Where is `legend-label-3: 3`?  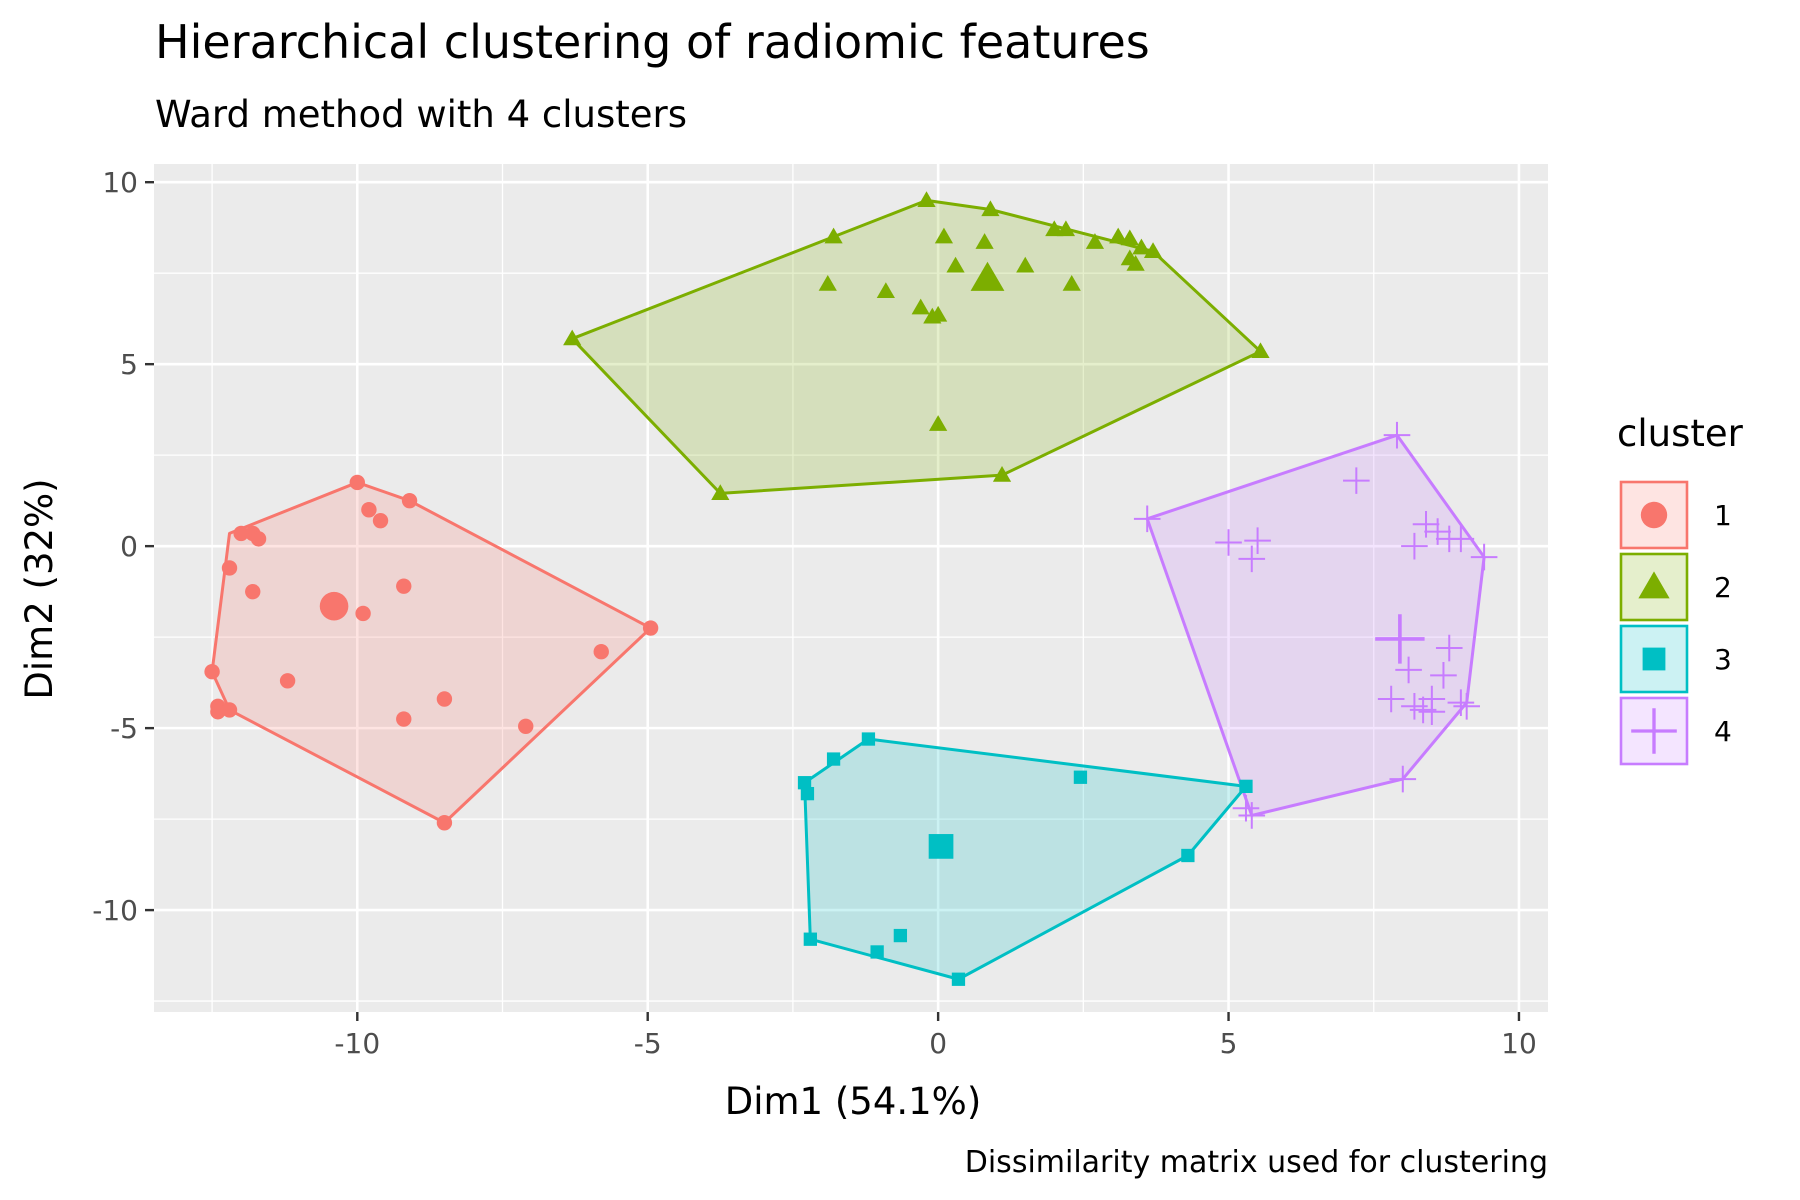
legend-label-3: 3 is located at coordinates (1723, 659).